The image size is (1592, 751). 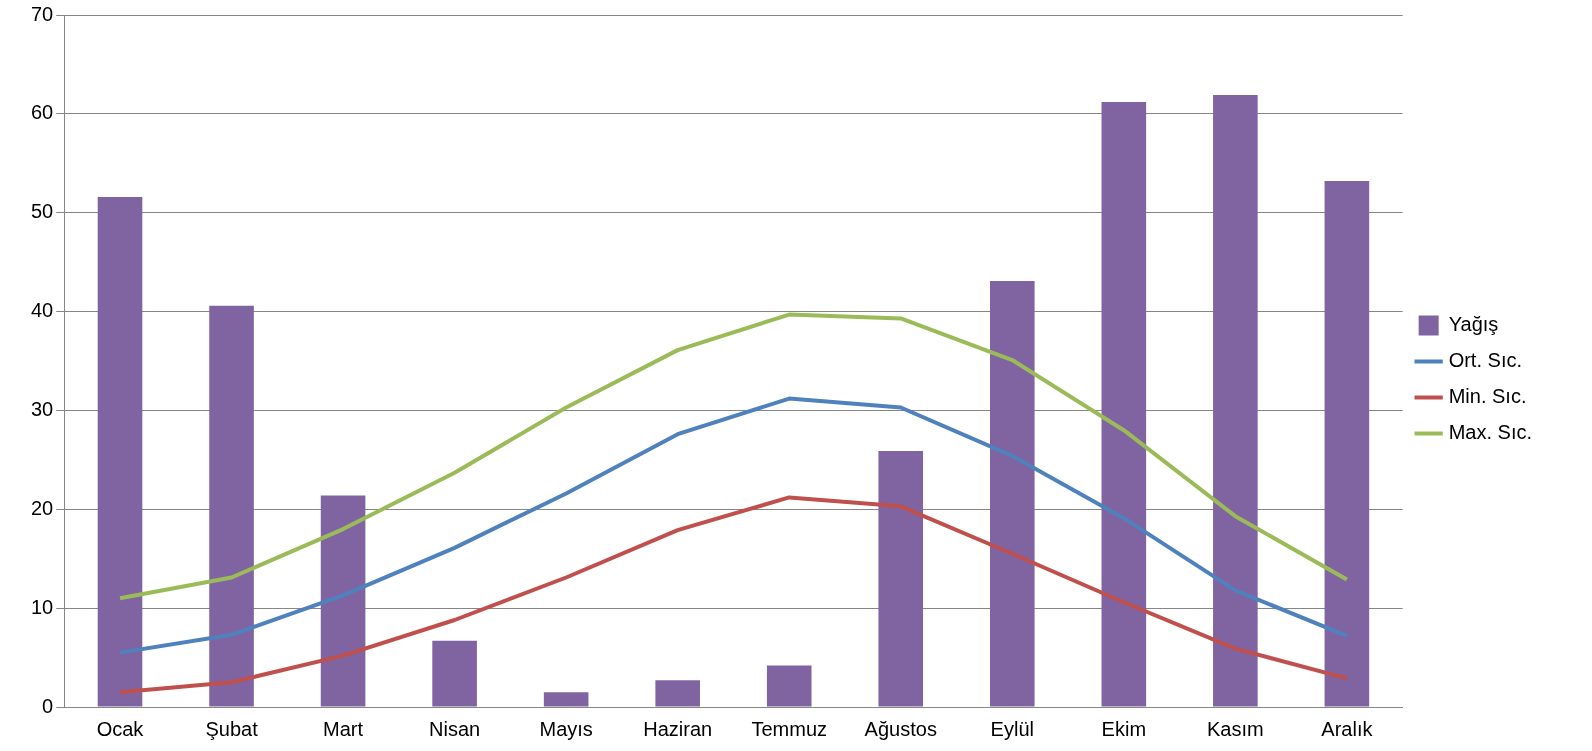 I want to click on legend-label: Ort. Sıc., so click(x=1485, y=360).